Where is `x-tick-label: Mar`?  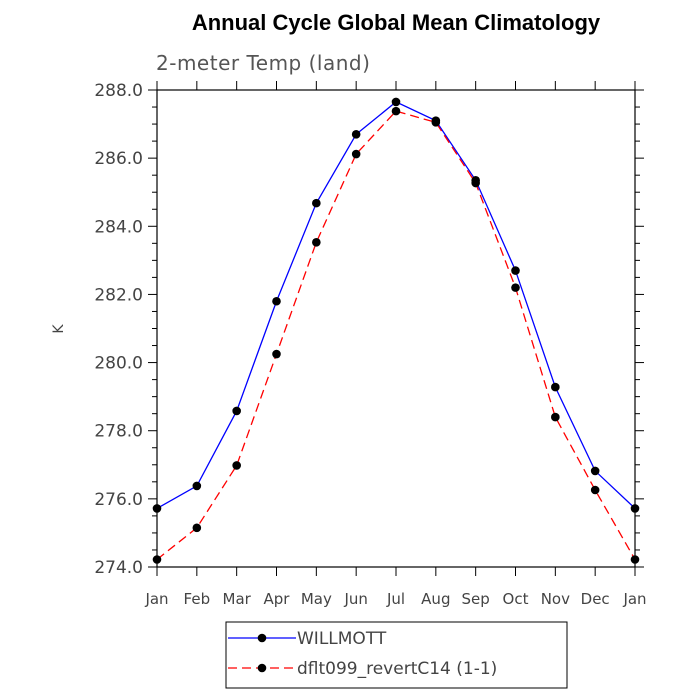
x-tick-label: Mar is located at coordinates (237, 599).